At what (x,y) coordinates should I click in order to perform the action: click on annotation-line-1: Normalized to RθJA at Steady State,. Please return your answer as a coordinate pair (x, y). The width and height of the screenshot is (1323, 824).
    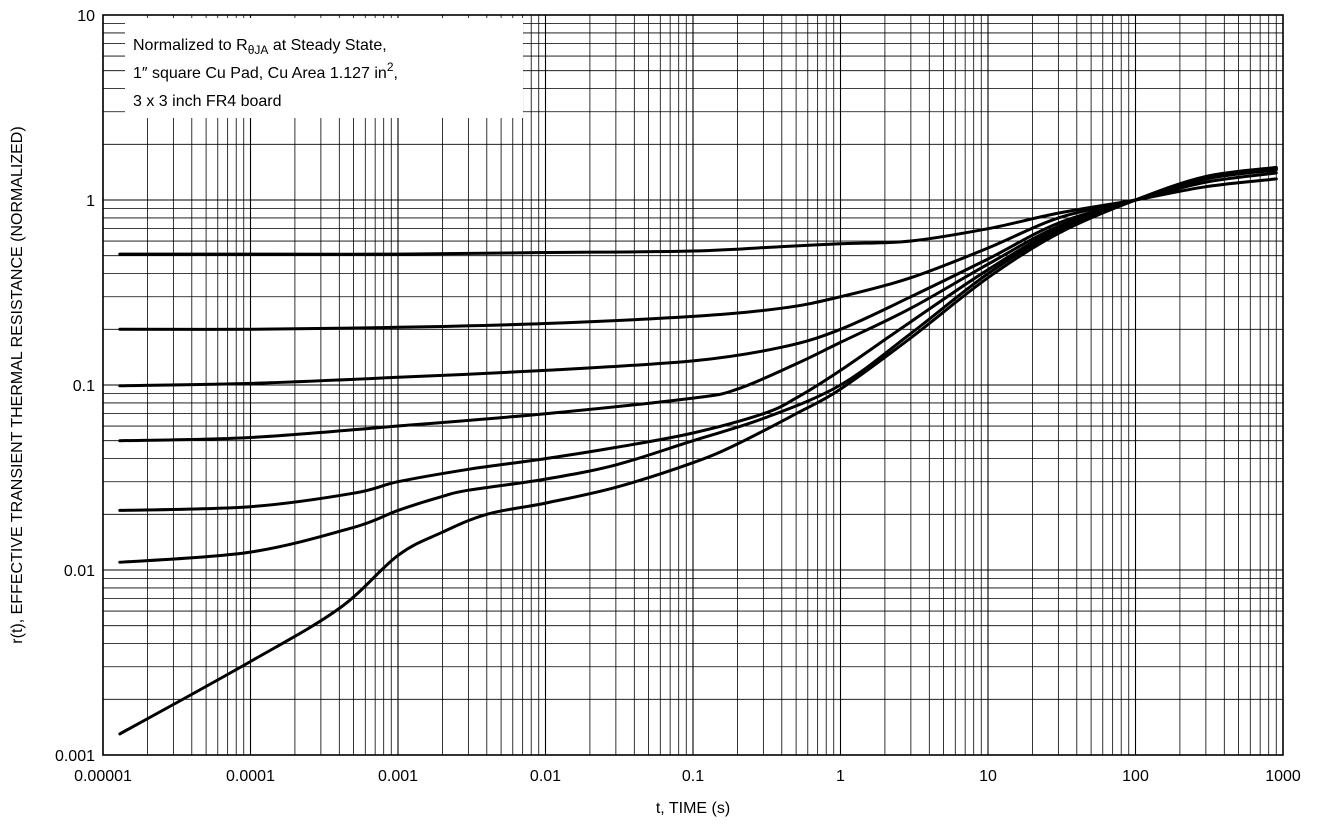
    Looking at the image, I should click on (260, 47).